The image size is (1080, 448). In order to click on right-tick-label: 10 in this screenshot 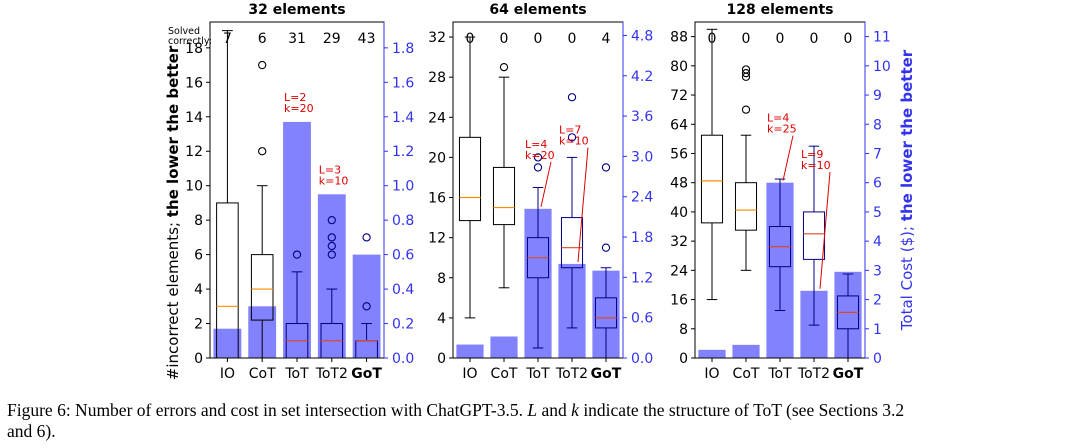, I will do `click(882, 67)`.